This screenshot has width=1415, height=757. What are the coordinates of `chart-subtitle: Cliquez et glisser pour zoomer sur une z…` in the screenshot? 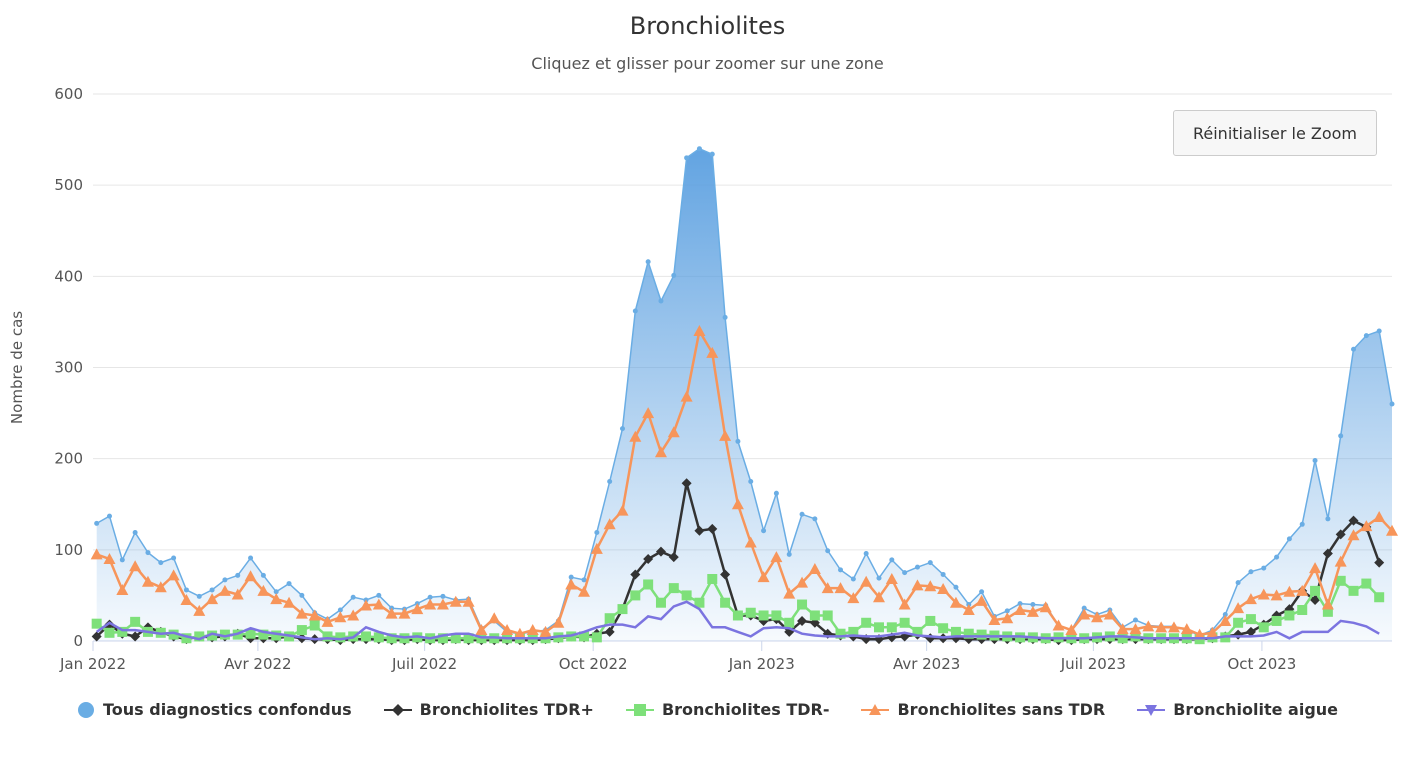 It's located at (707, 63).